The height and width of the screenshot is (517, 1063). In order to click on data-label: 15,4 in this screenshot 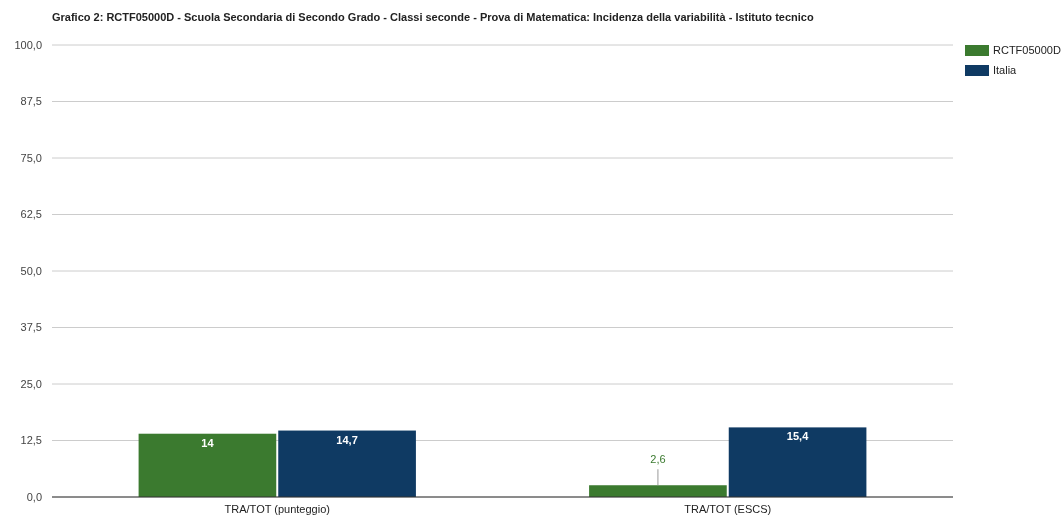, I will do `click(798, 436)`.